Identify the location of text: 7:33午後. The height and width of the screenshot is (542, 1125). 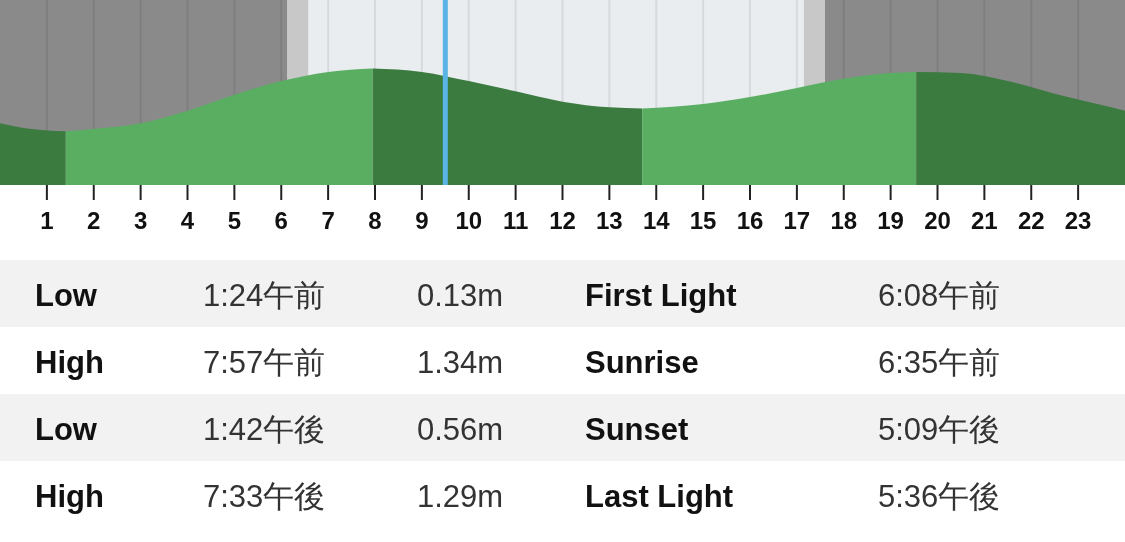
(264, 496).